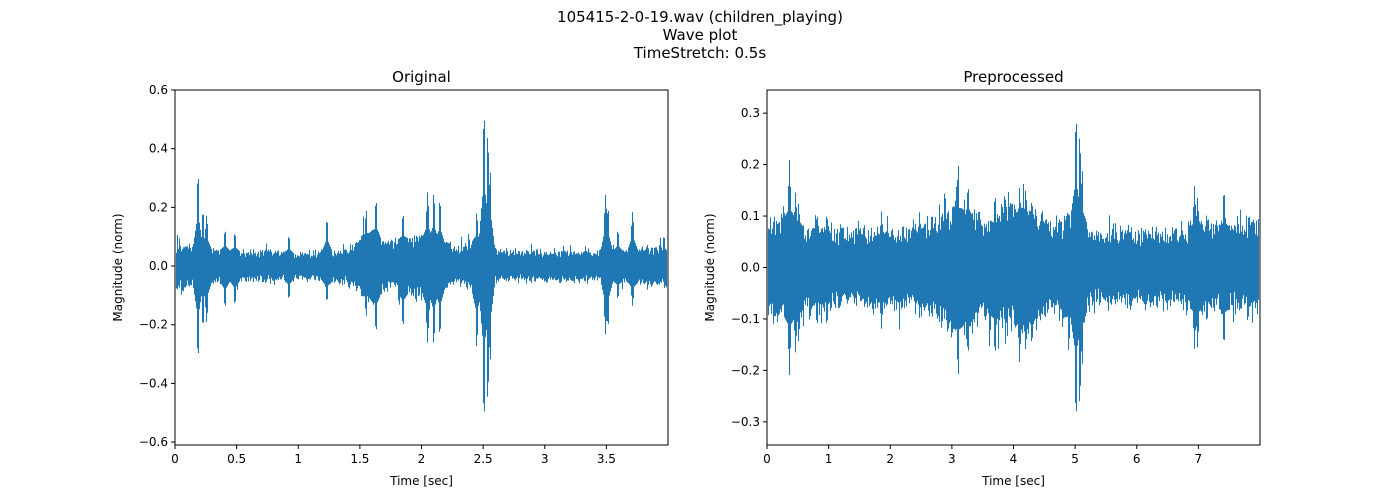 The height and width of the screenshot is (500, 1400). I want to click on y-tick-label: 0.4, so click(158, 149).